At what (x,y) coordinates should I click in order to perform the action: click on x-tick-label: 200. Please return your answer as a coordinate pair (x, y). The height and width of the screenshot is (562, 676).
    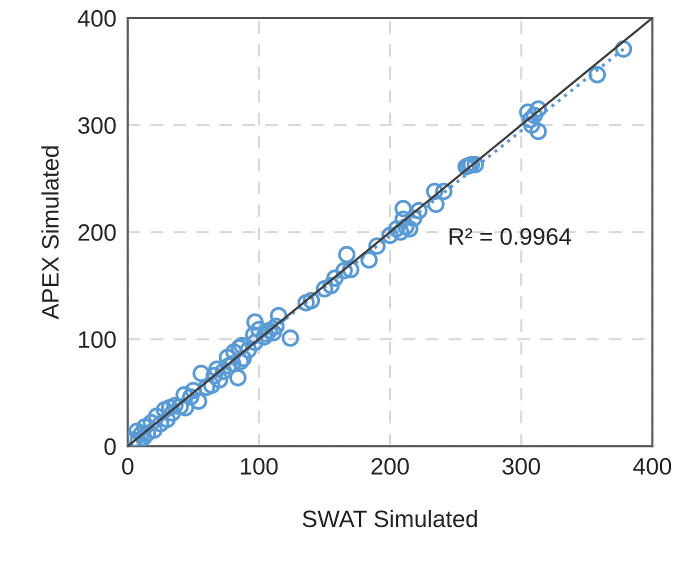
    Looking at the image, I should click on (390, 466).